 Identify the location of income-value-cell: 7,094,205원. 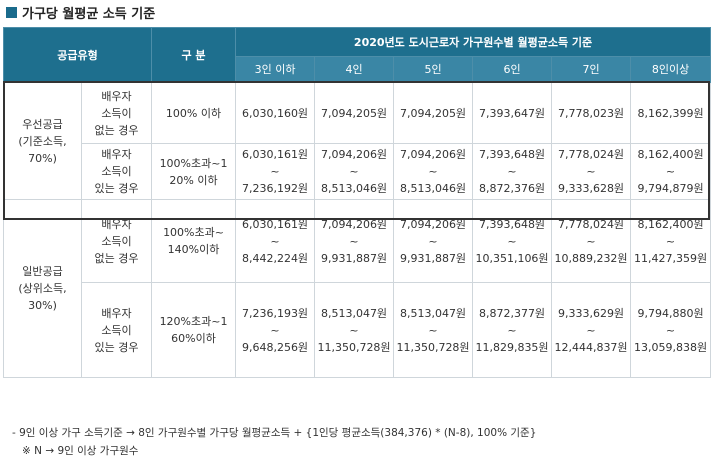
(433, 113).